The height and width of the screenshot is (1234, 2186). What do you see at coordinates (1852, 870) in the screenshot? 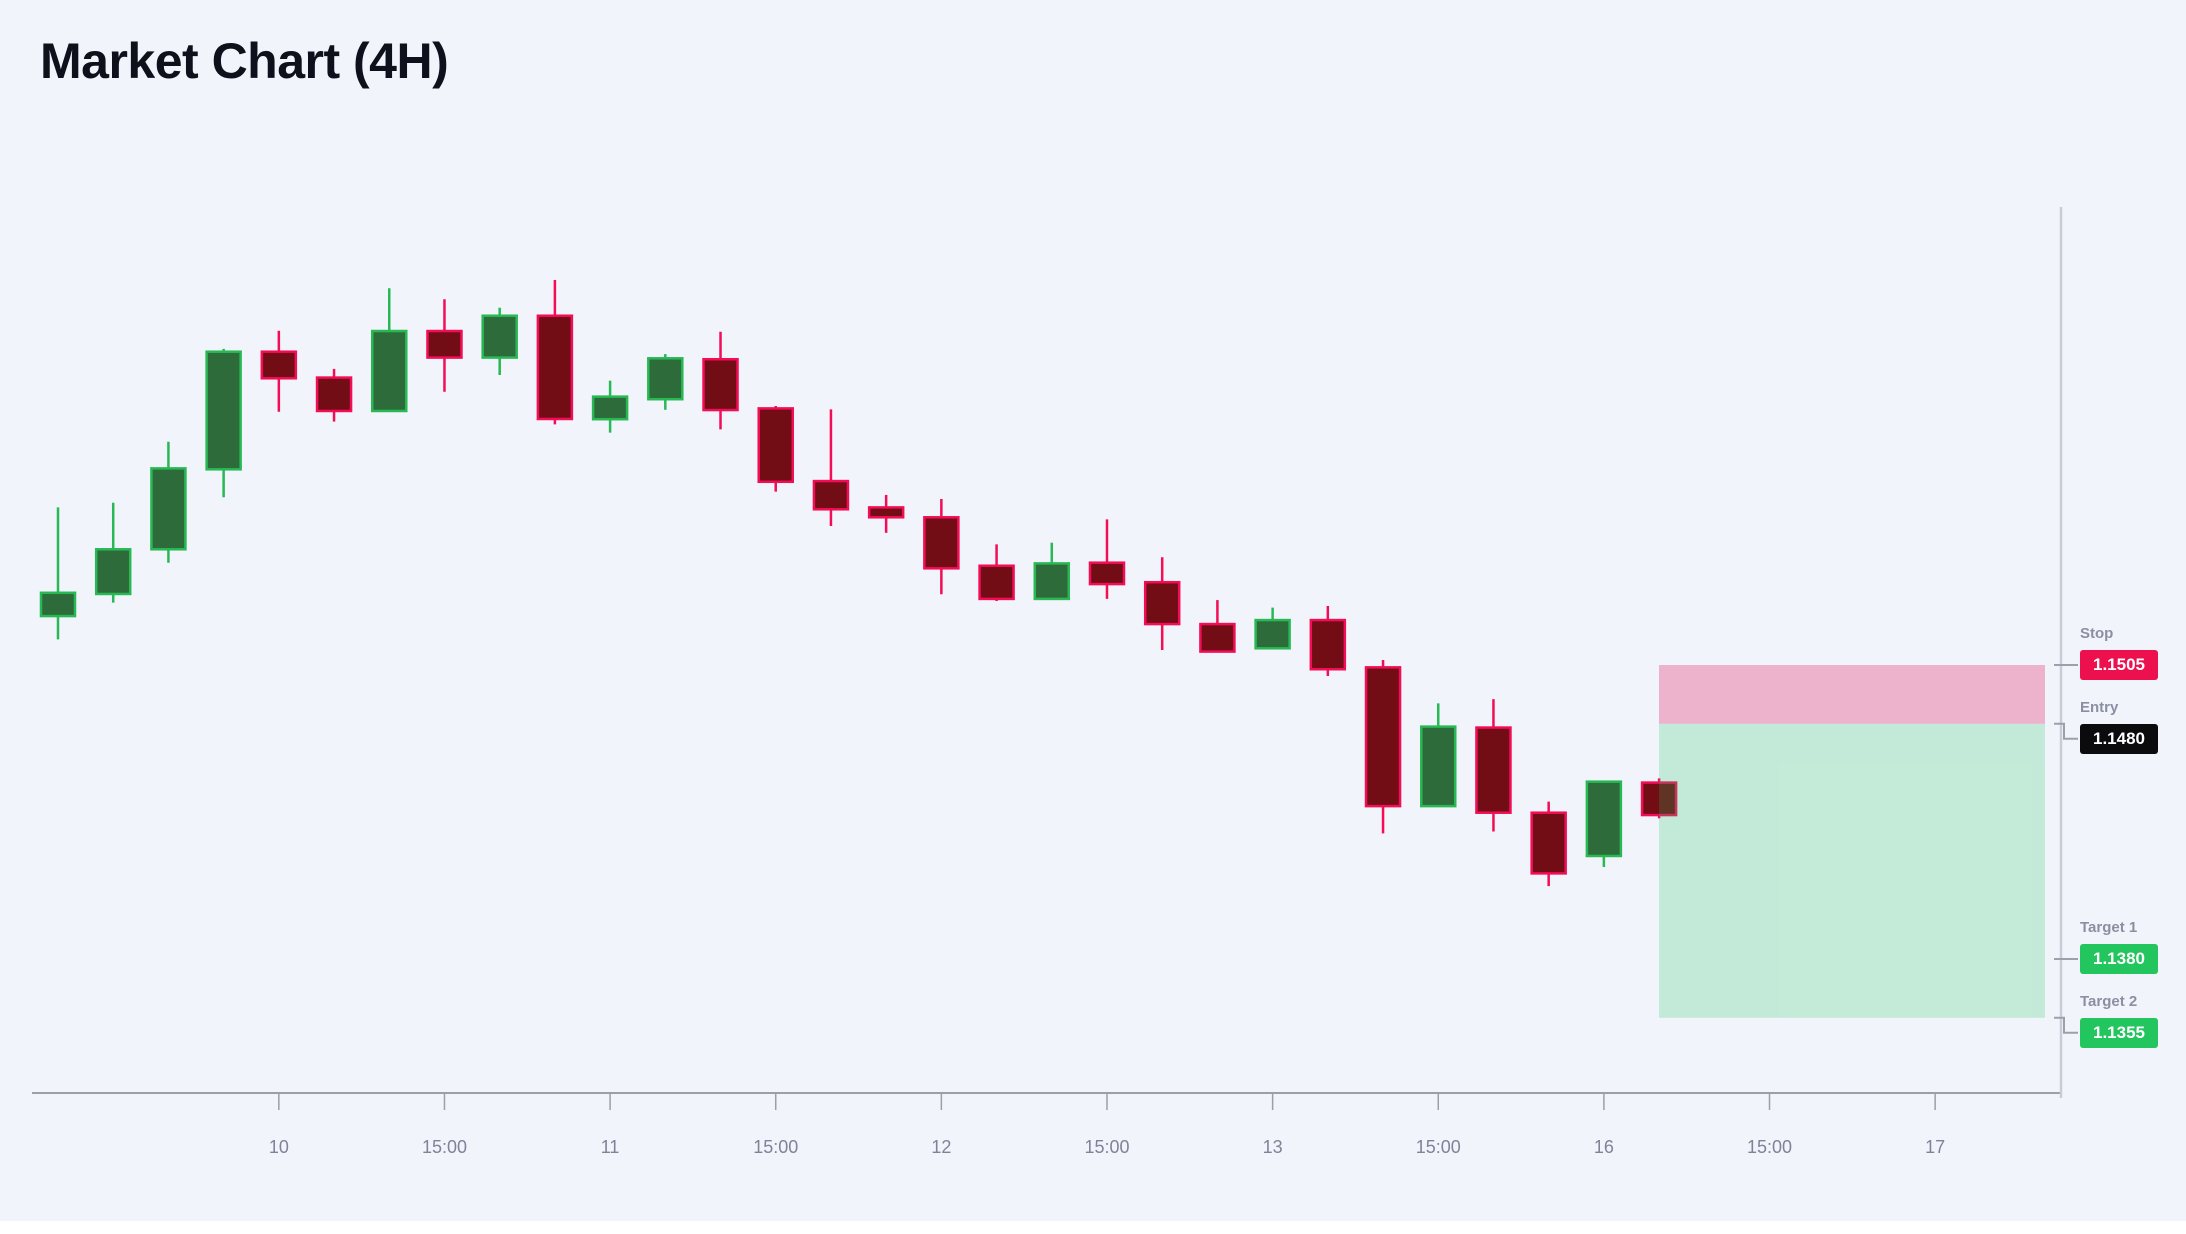
I see `target-zone` at bounding box center [1852, 870].